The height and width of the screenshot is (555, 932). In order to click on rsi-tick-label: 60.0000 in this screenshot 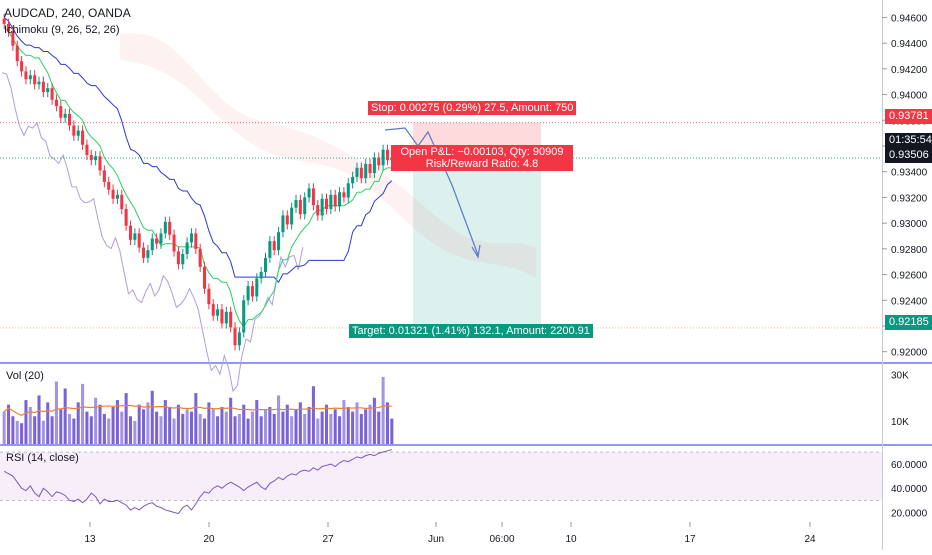, I will do `click(909, 465)`.